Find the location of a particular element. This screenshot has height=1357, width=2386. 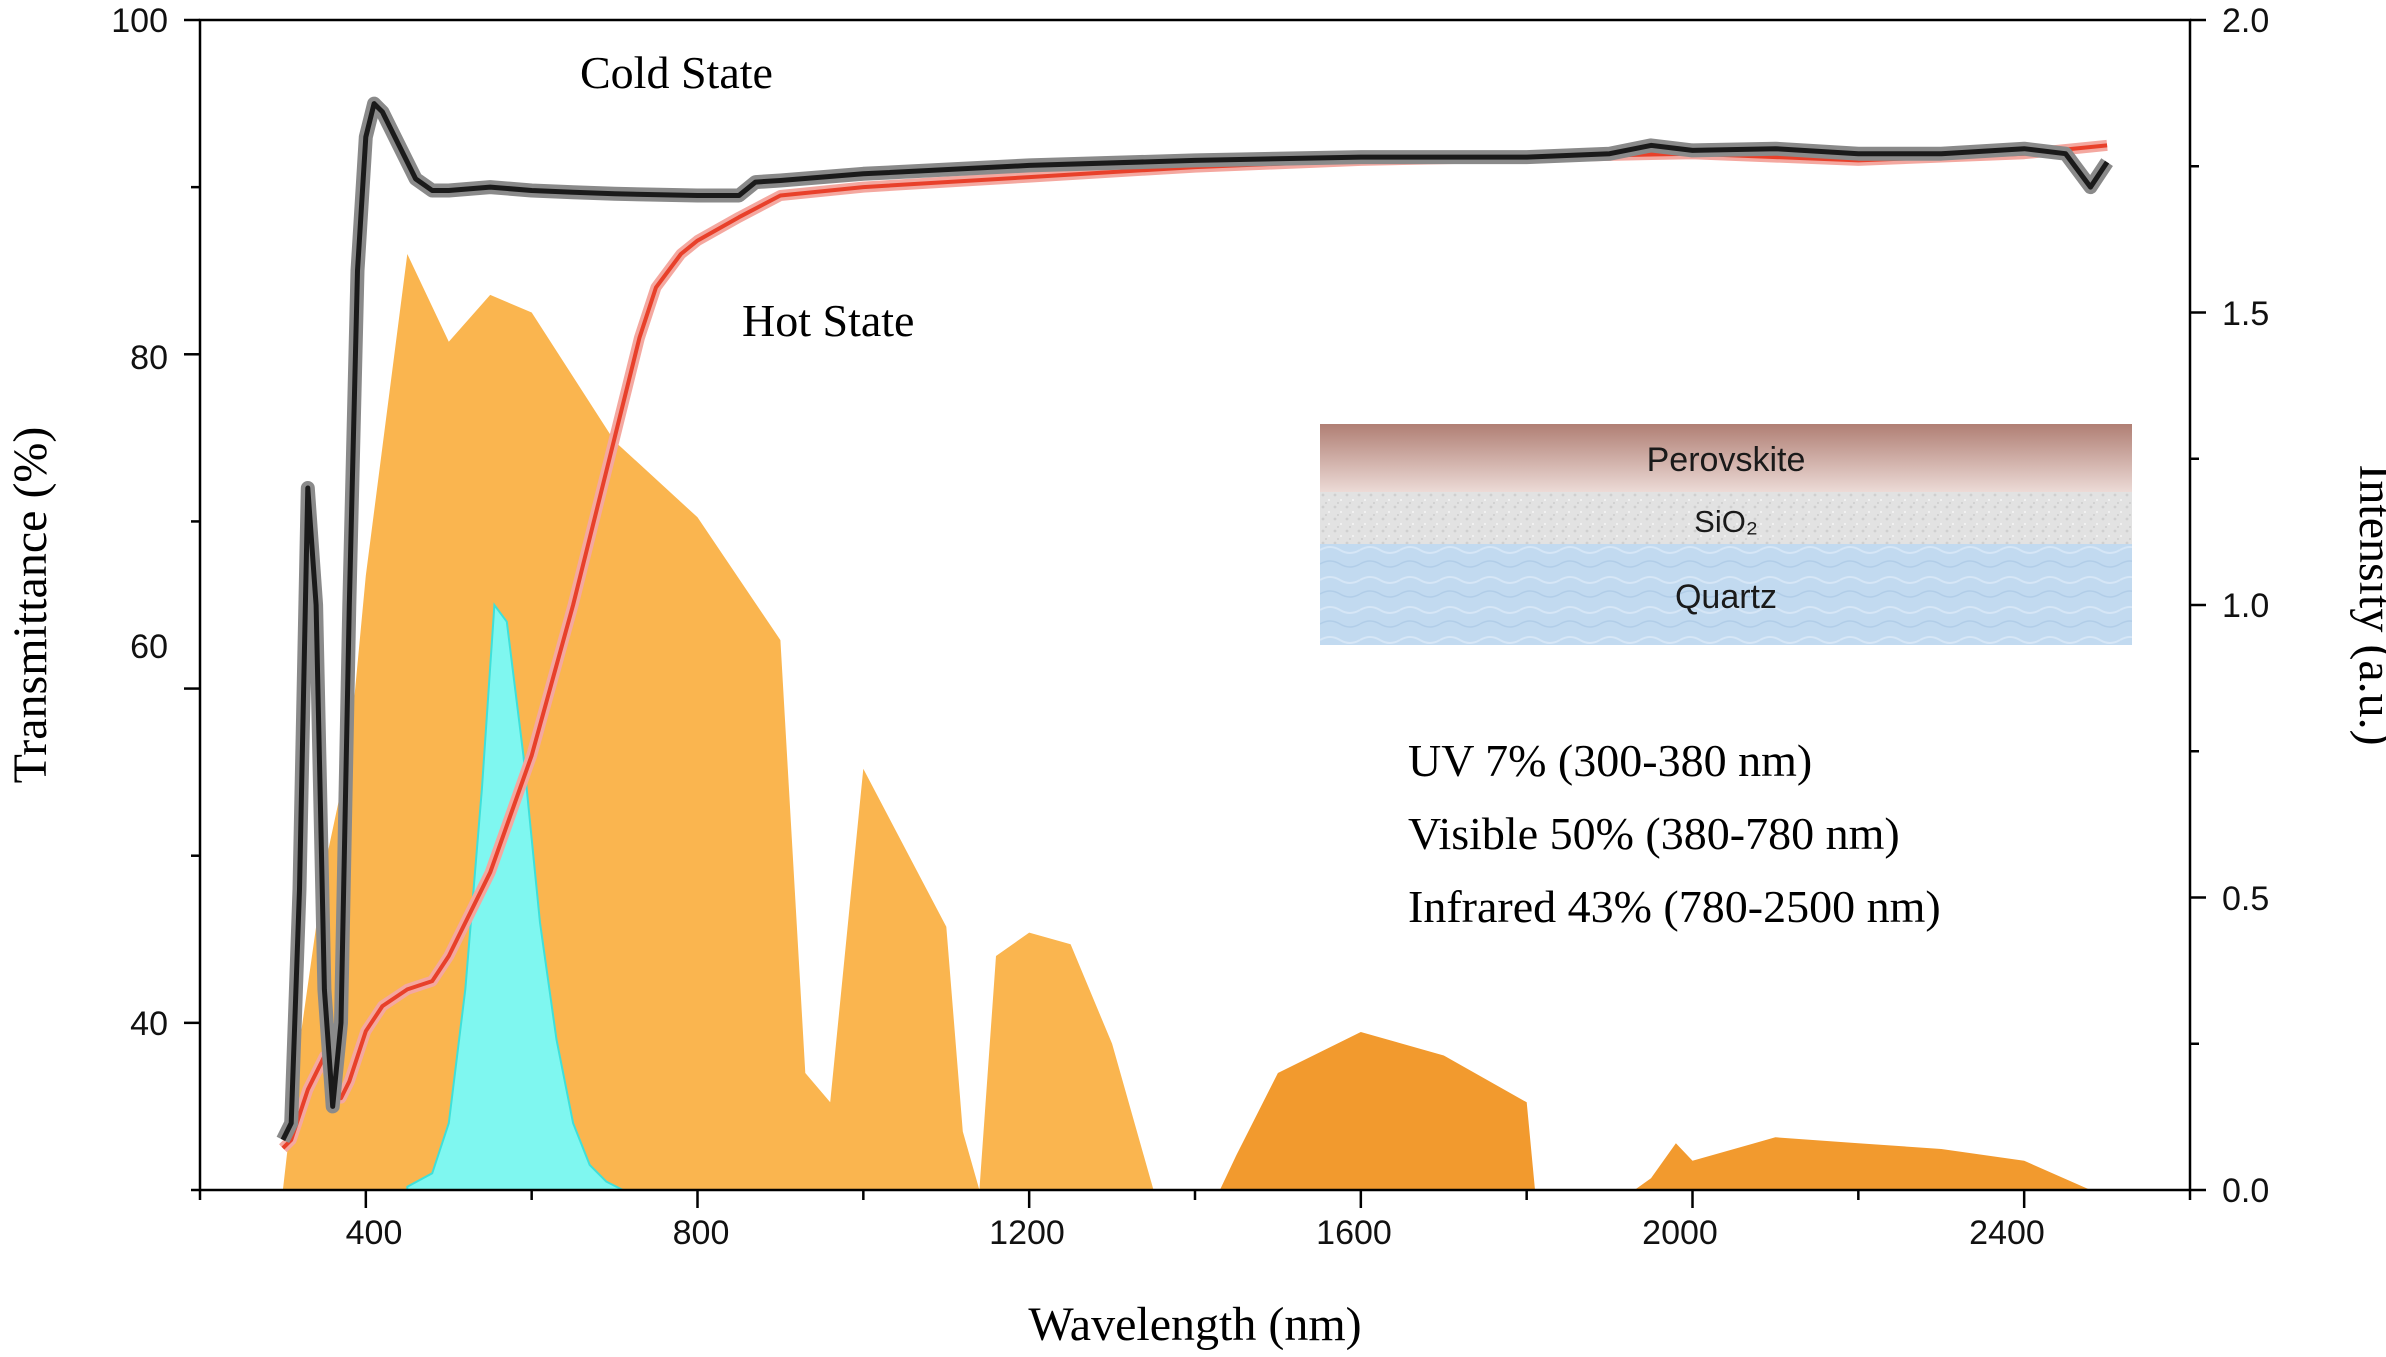

x-tick-label: 1600 is located at coordinates (1354, 1233).